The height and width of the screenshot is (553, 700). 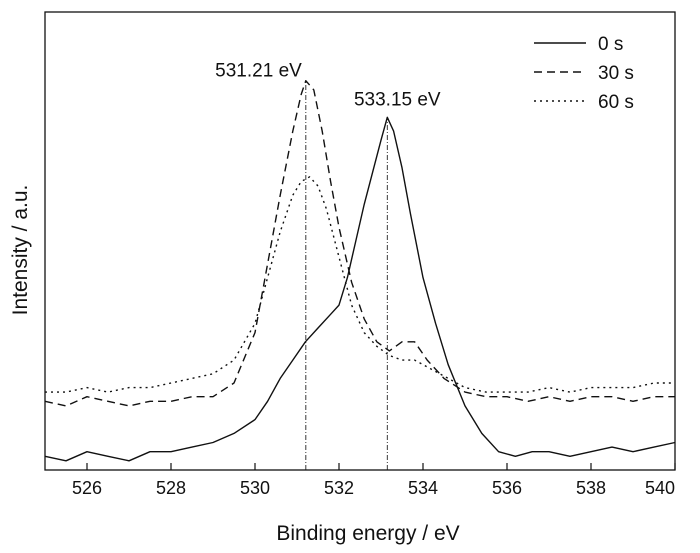 What do you see at coordinates (20, 250) in the screenshot?
I see `y-axis-title: Intensity / a.u.` at bounding box center [20, 250].